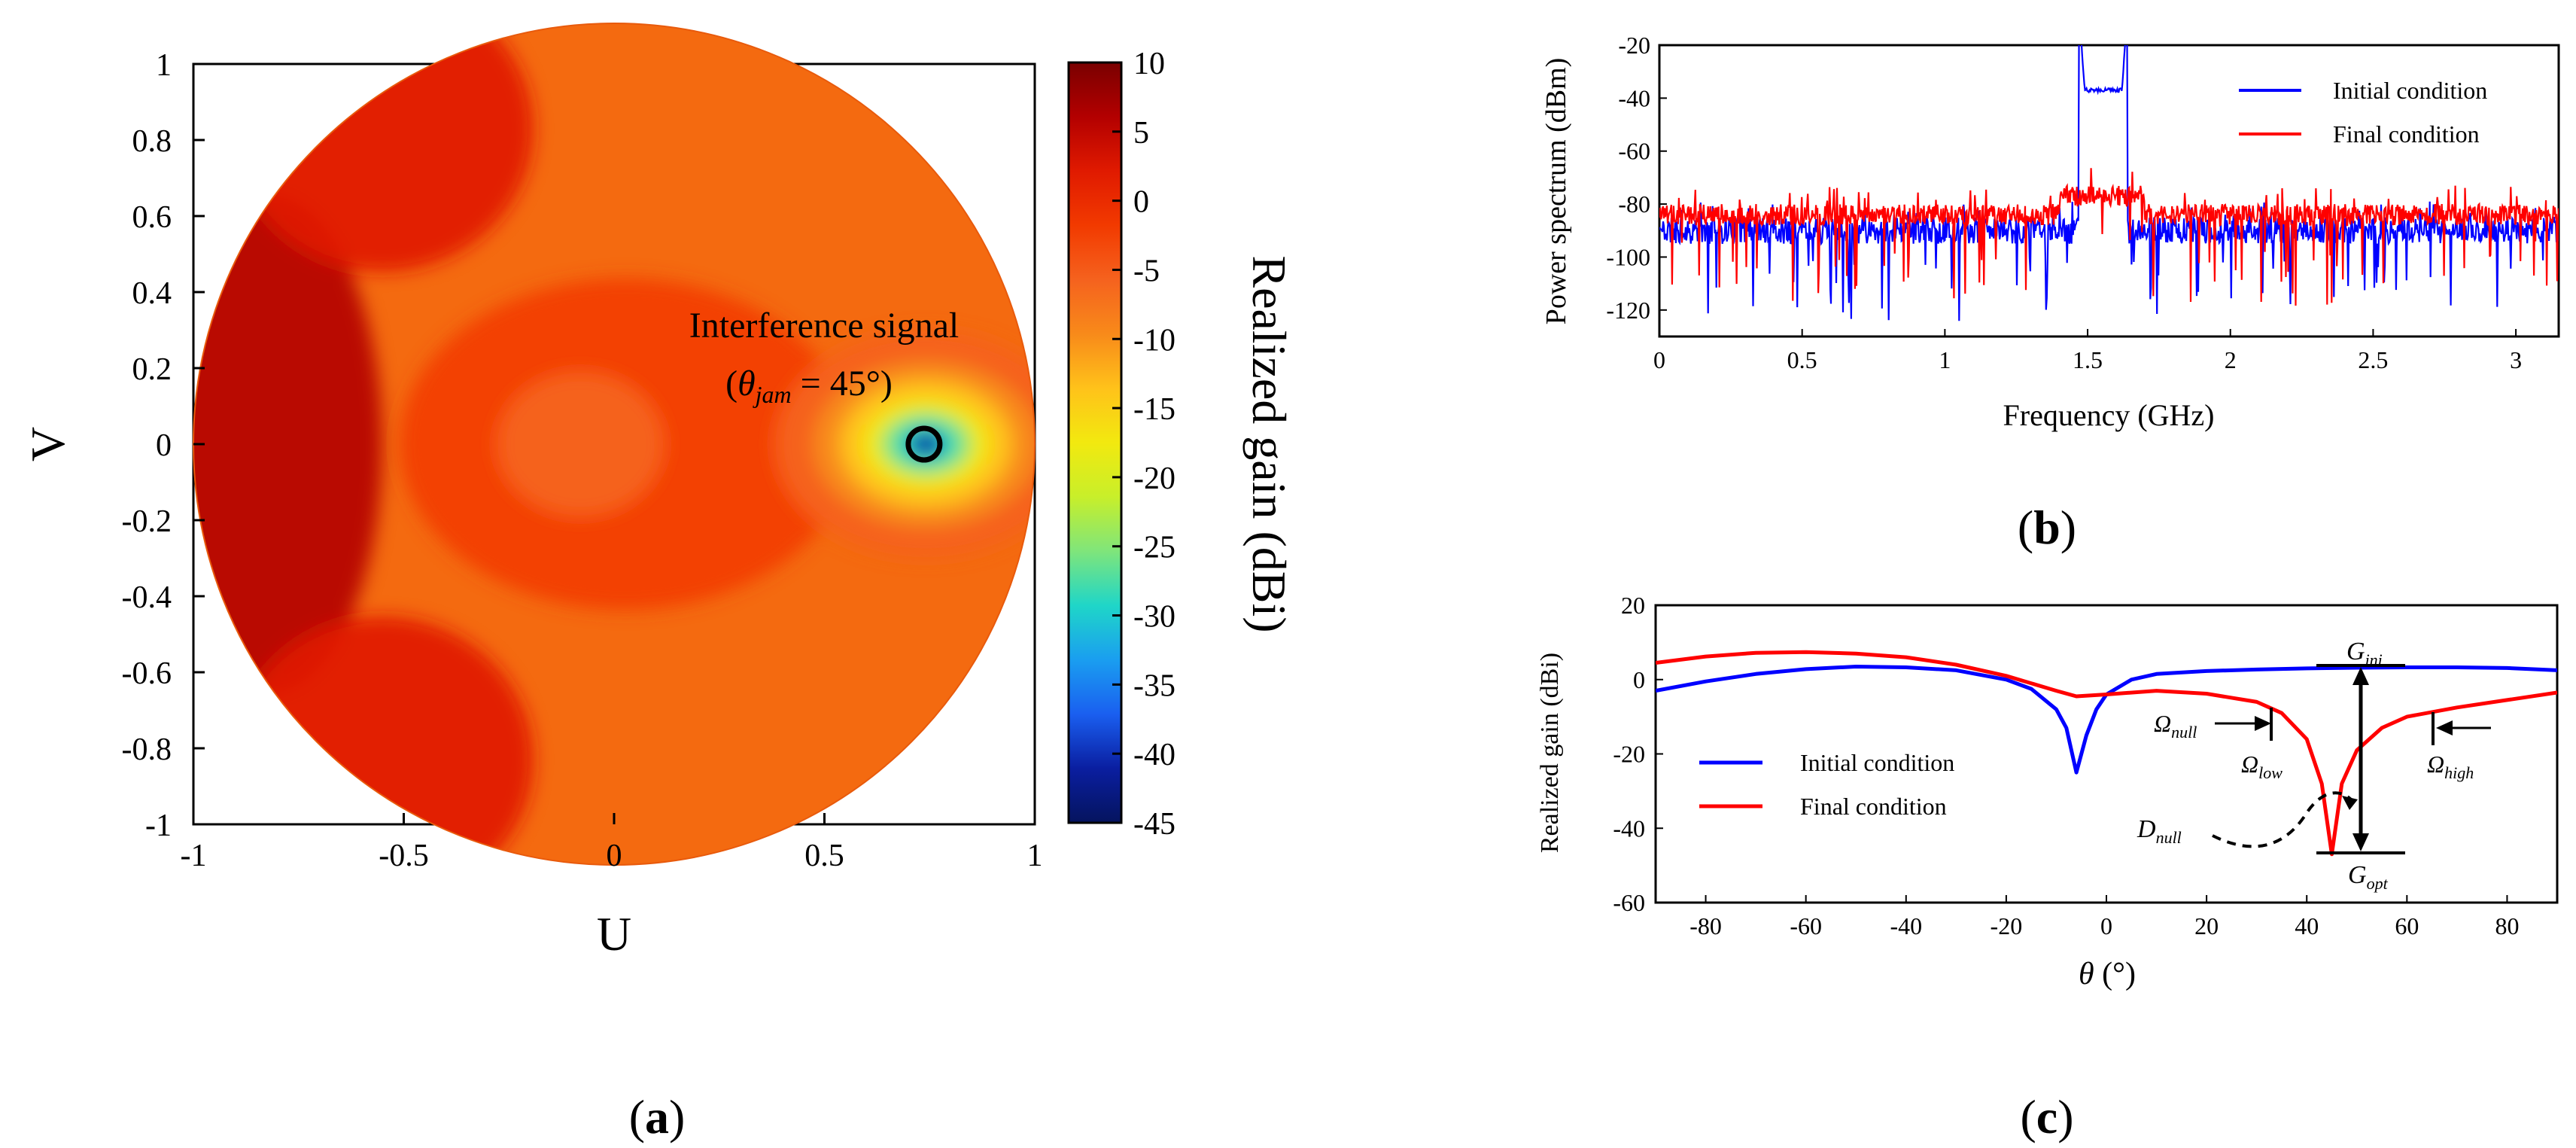 The image size is (2576, 1148). I want to click on panel-c-y-tick-label: -60, so click(1629, 902).